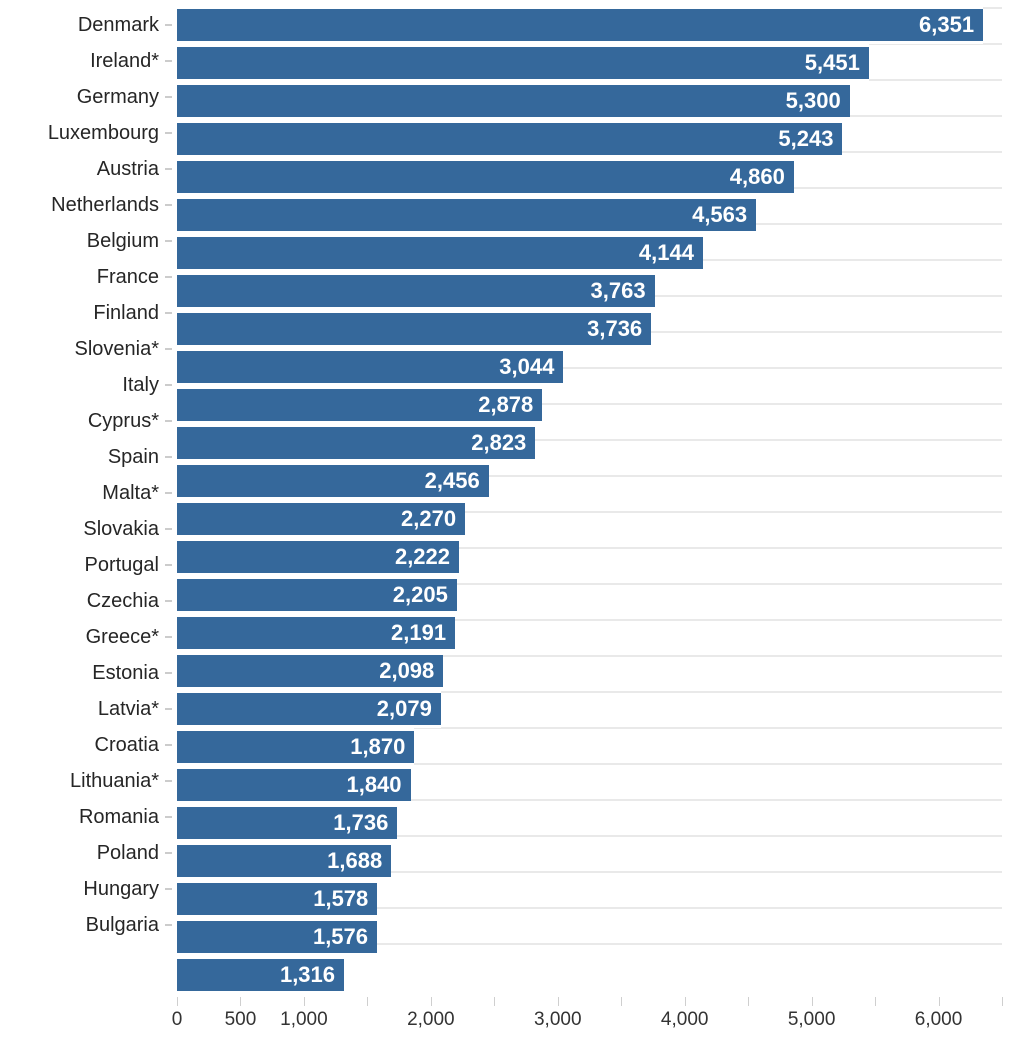 The height and width of the screenshot is (1049, 1024). I want to click on bar-row: 2,222, so click(589, 559).